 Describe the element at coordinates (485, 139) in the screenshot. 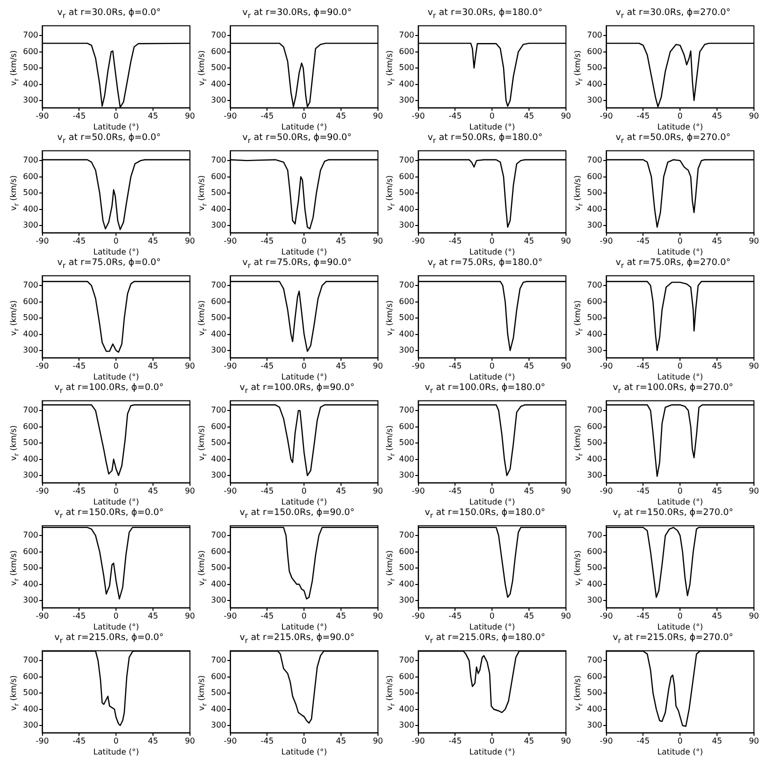

I see `chart-title: v$_{r}$ at r=50.0Rs, ϕ=180.0°` at that location.